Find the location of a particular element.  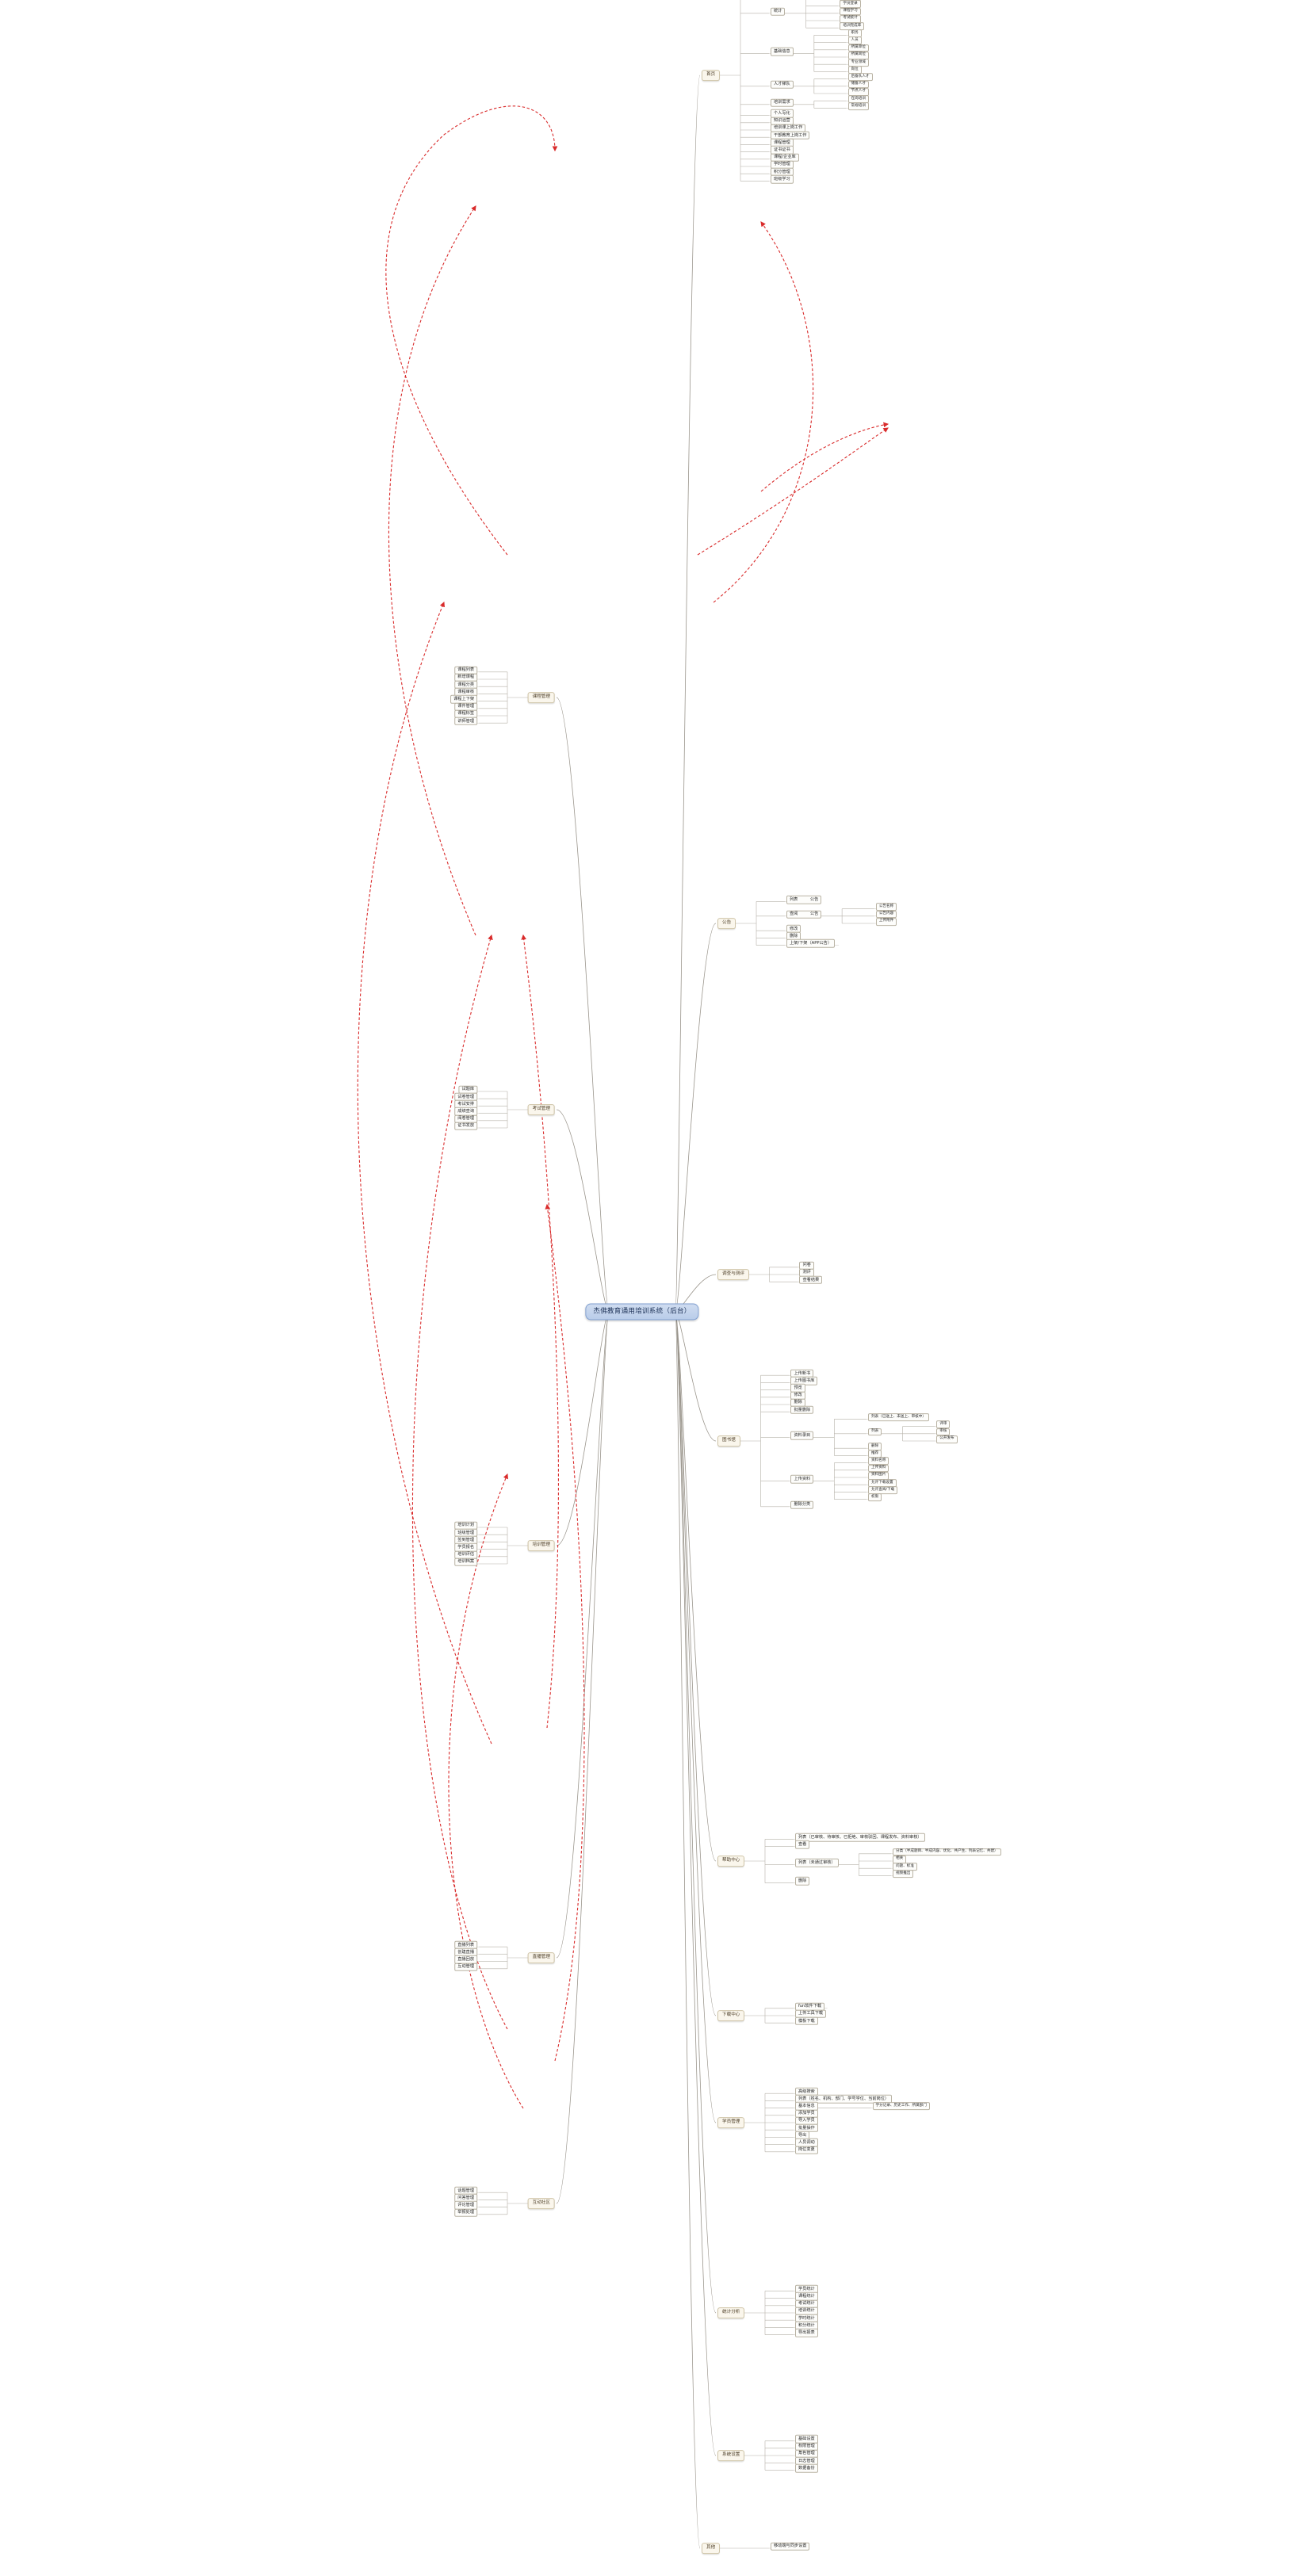

topic-node: 列表（未通过审核） is located at coordinates (817, 1863).